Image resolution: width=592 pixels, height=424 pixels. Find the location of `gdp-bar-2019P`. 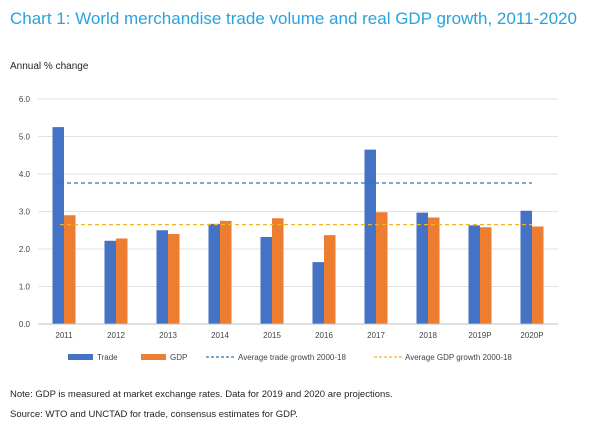

gdp-bar-2019P is located at coordinates (486, 275).